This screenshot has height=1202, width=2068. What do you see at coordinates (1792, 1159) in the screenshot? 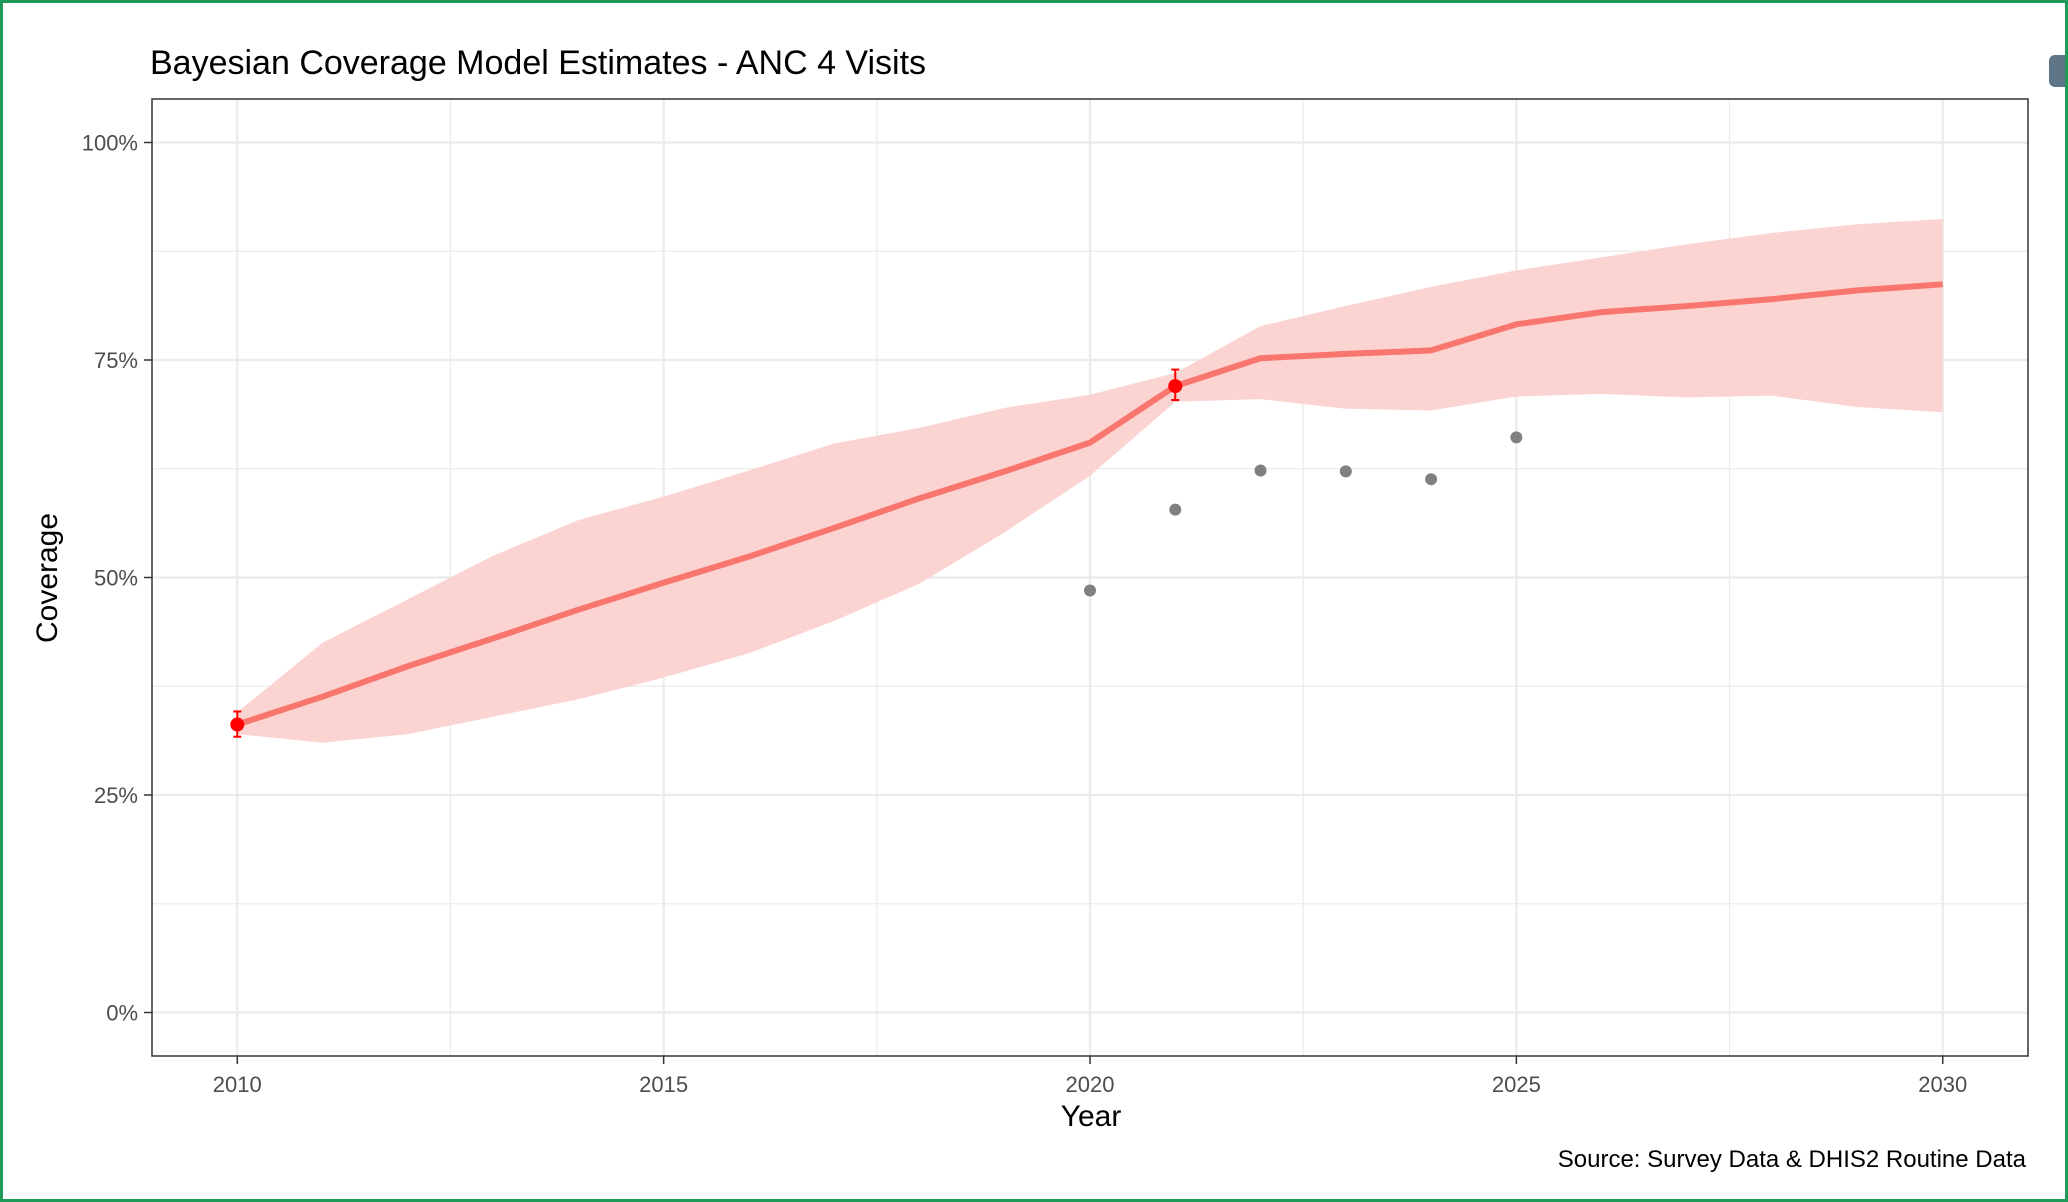
I see `source-caption: Source: Survey Data & DHIS2 Routine Data` at bounding box center [1792, 1159].